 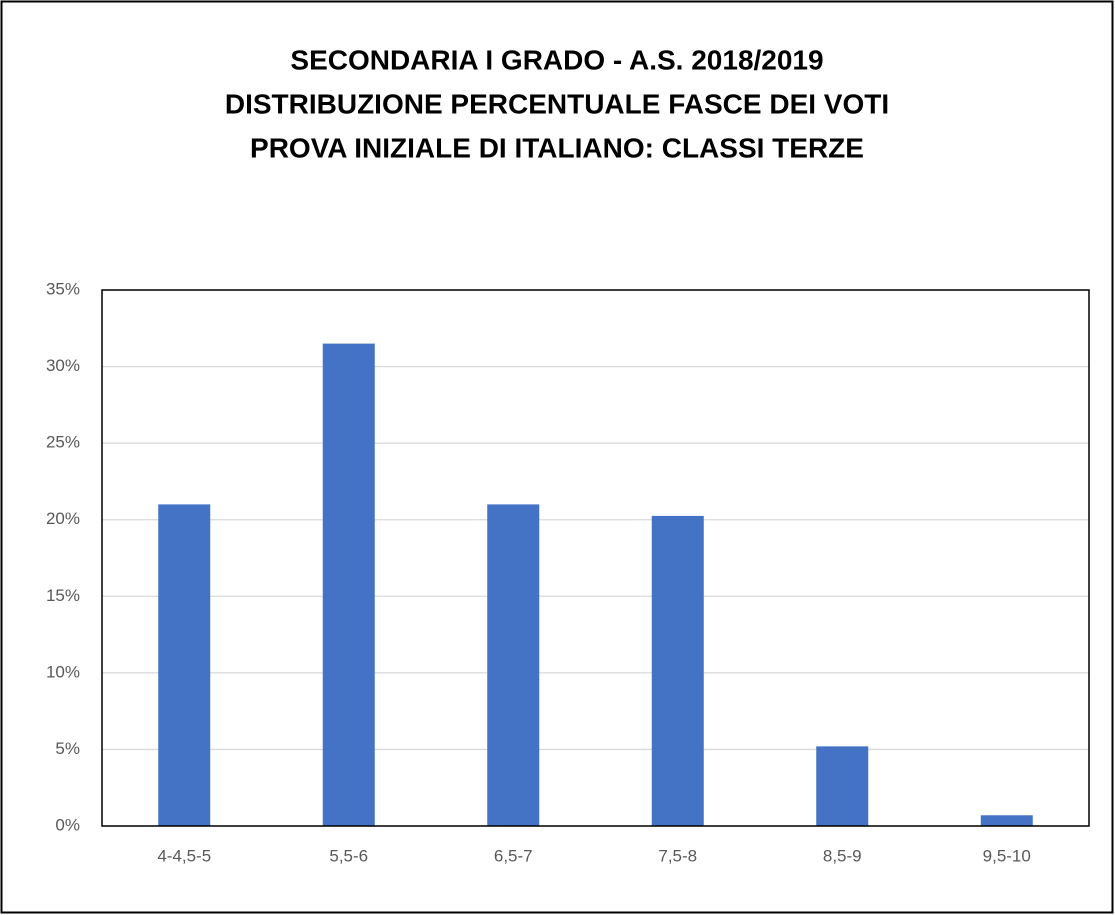 What do you see at coordinates (63, 671) in the screenshot?
I see `y-tick-label: 10%` at bounding box center [63, 671].